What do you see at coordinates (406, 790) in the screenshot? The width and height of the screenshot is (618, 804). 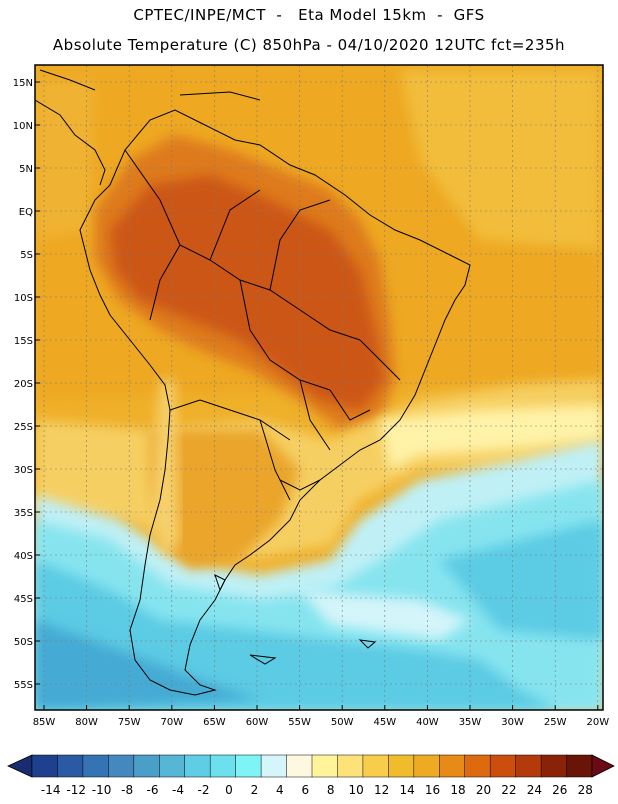 I see `colorbar-label: 14` at bounding box center [406, 790].